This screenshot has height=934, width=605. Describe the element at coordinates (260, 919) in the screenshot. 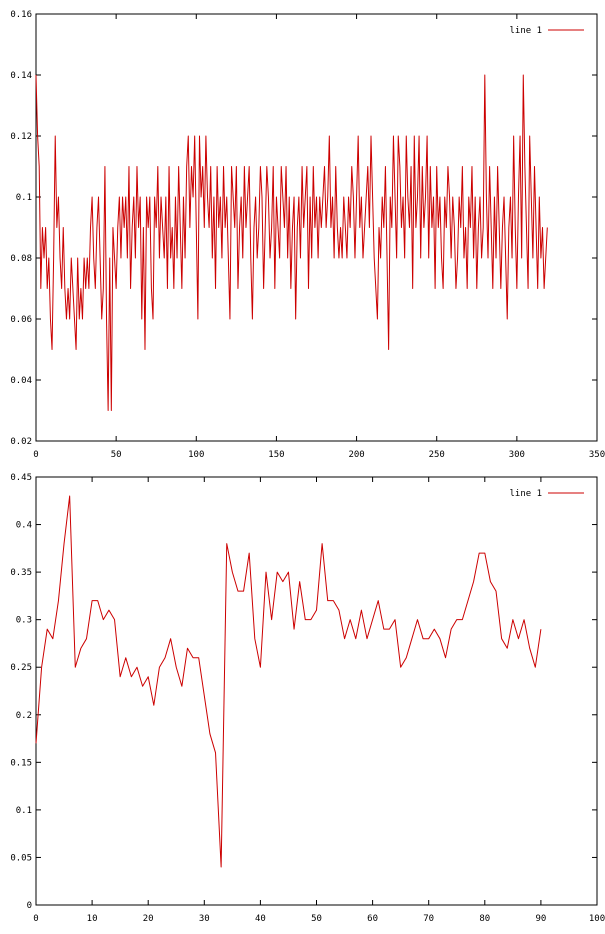

I see `x-tick-label: 40` at that location.